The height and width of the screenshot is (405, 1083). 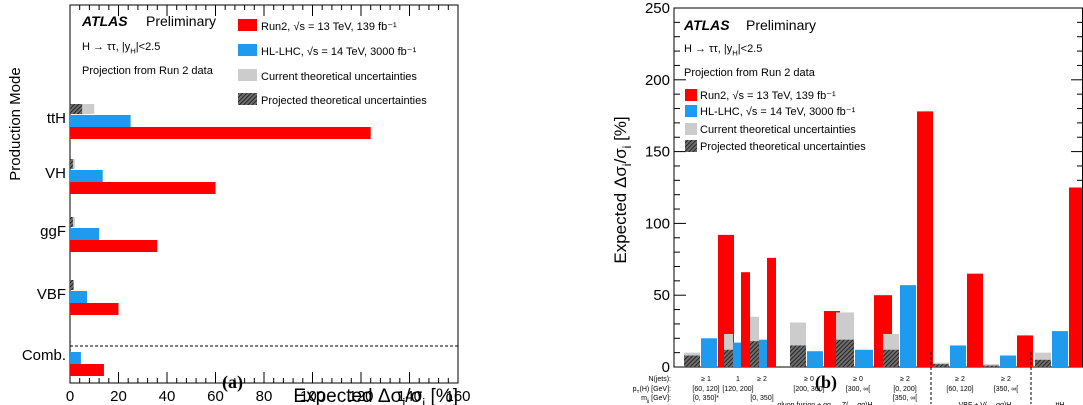 I want to click on x-tick-label-a: 80, so click(x=264, y=396).